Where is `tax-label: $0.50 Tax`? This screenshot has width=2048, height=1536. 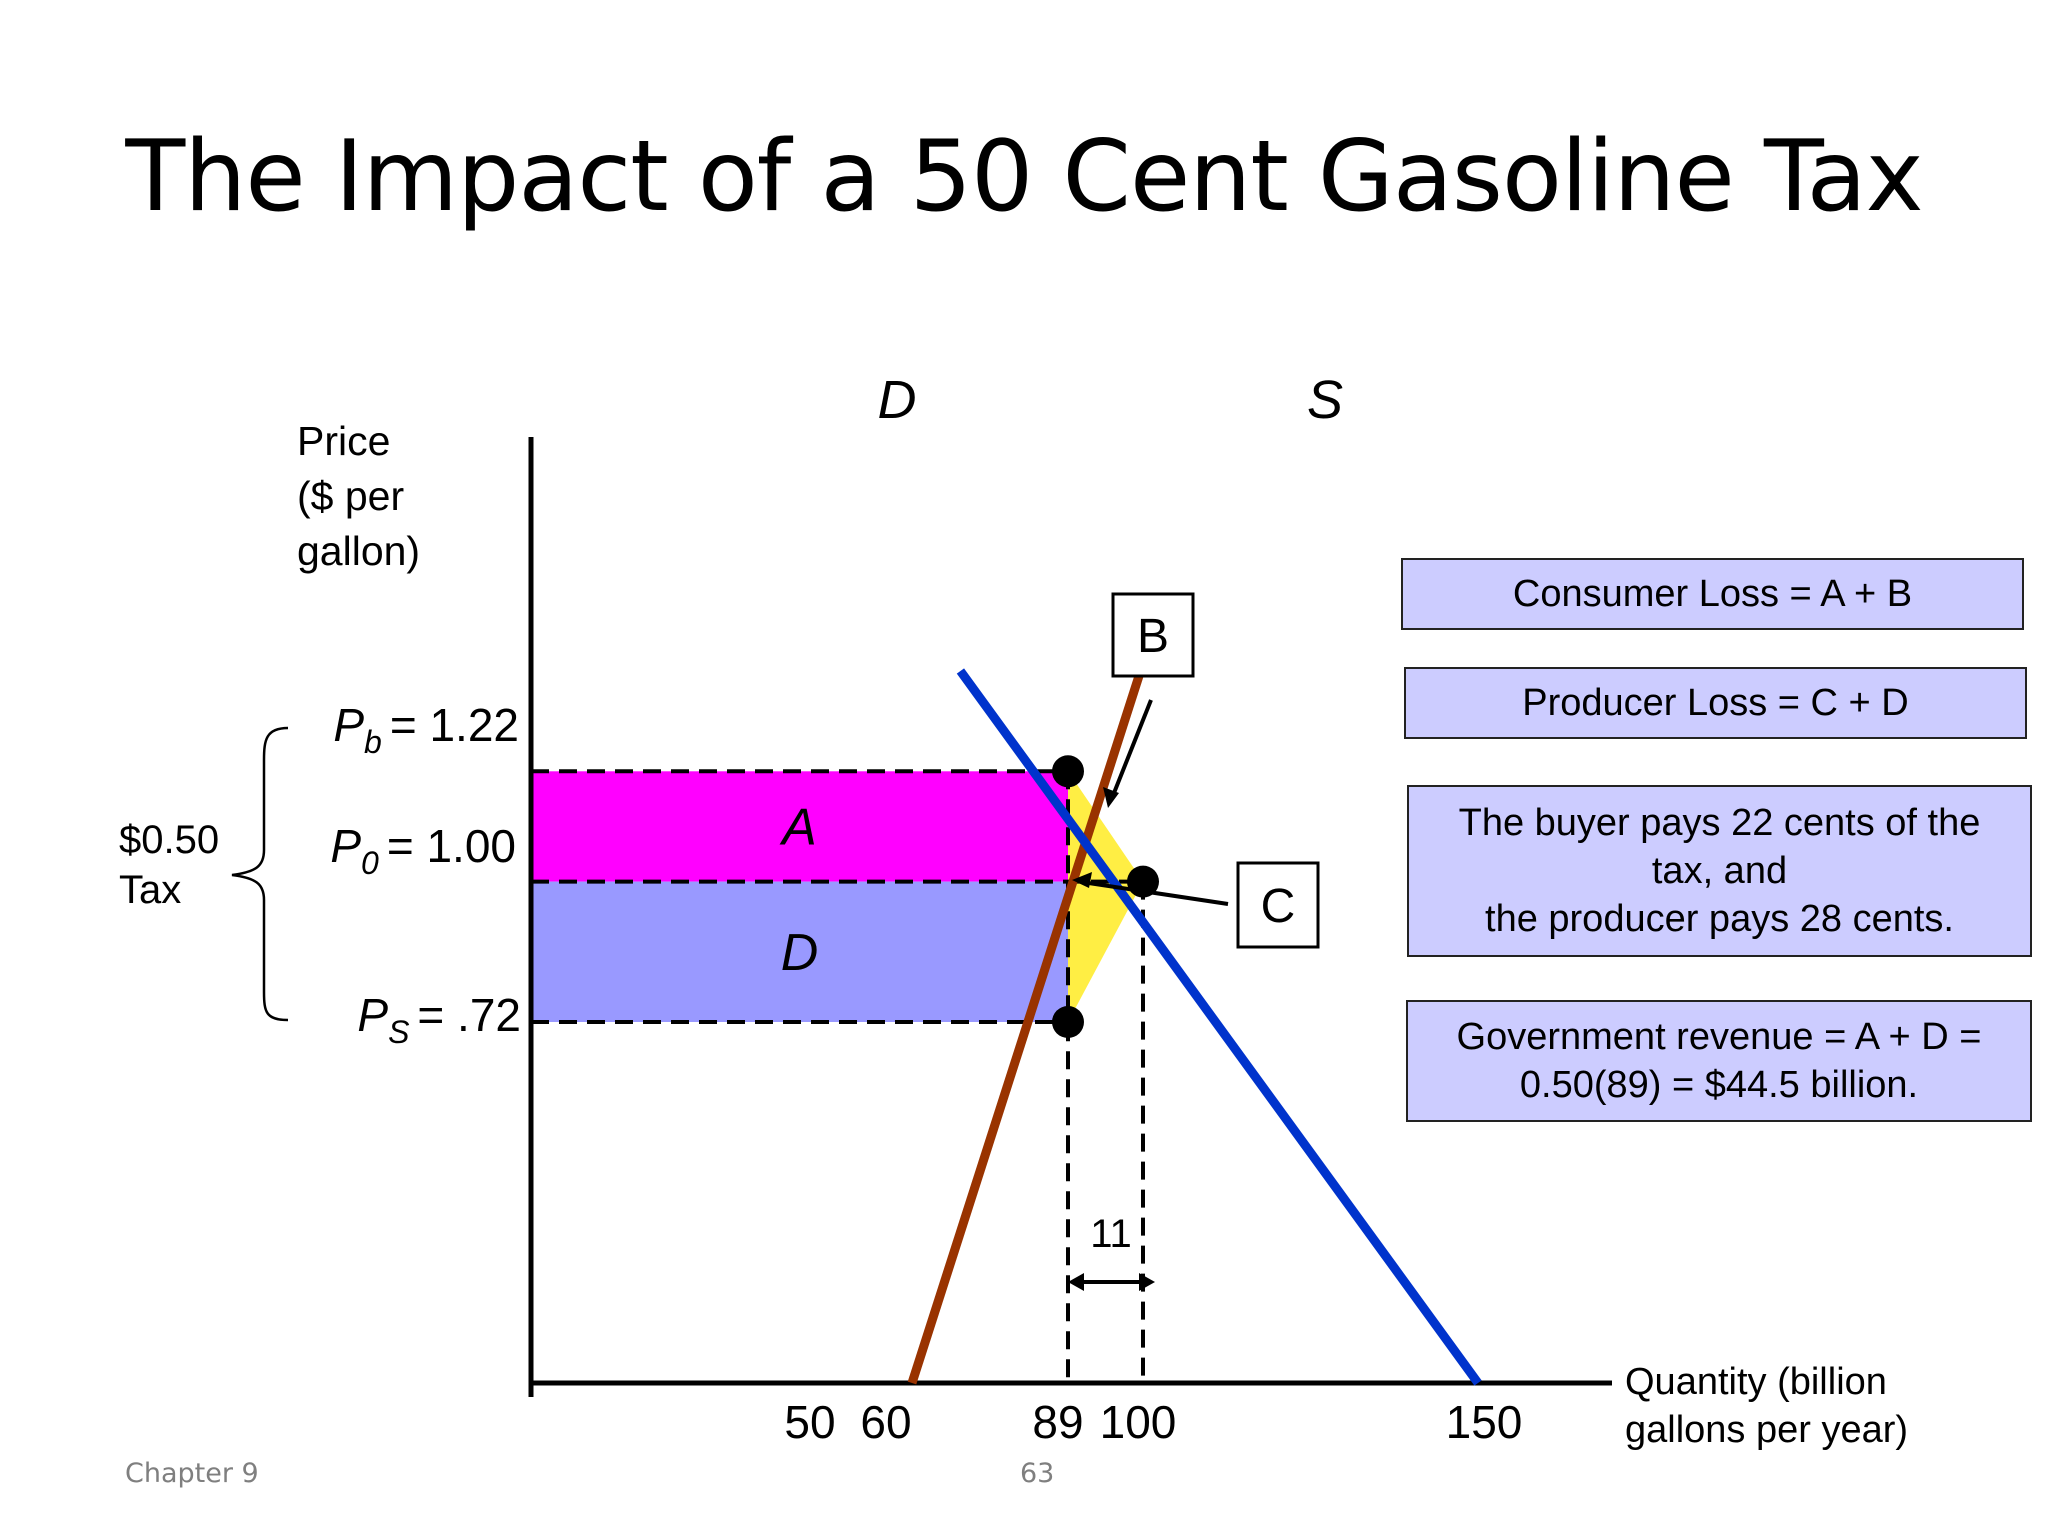
tax-label: $0.50 Tax is located at coordinates (174, 865).